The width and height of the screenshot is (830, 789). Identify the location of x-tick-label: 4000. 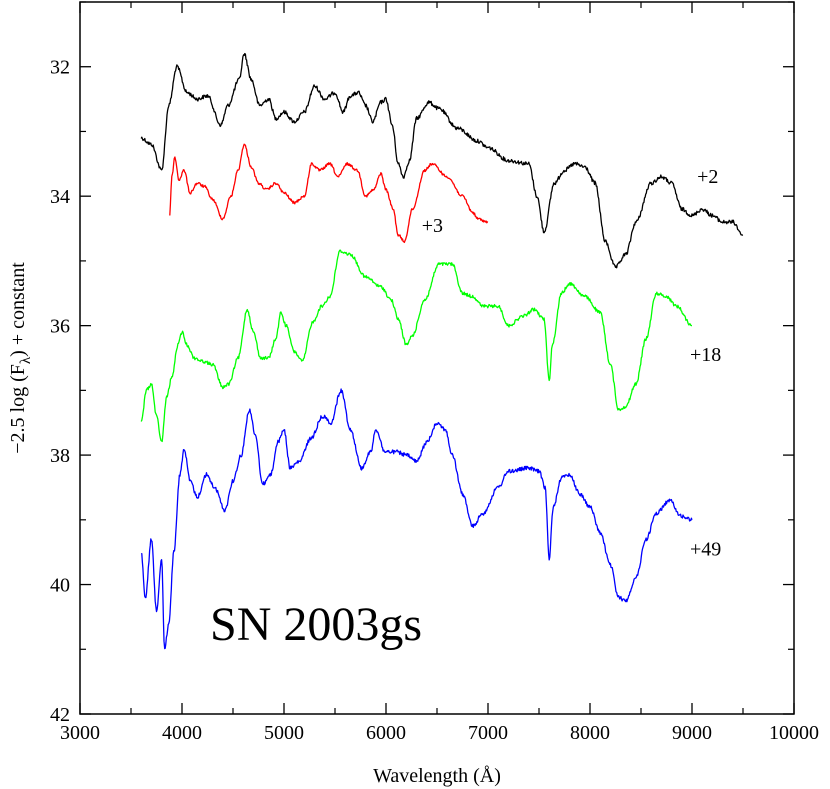
(182, 733).